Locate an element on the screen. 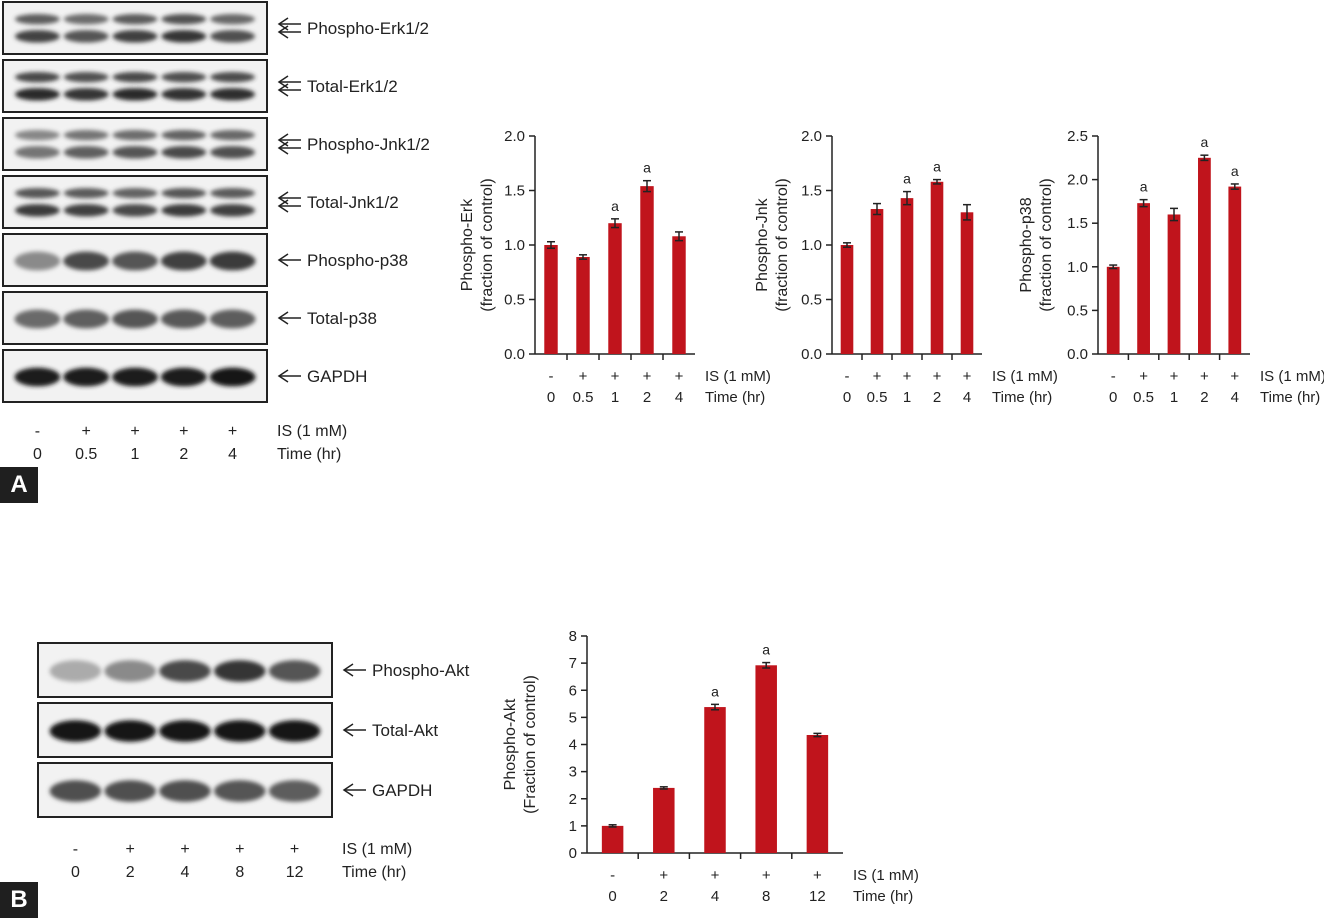  y-tick-label: 4 is located at coordinates (573, 745).